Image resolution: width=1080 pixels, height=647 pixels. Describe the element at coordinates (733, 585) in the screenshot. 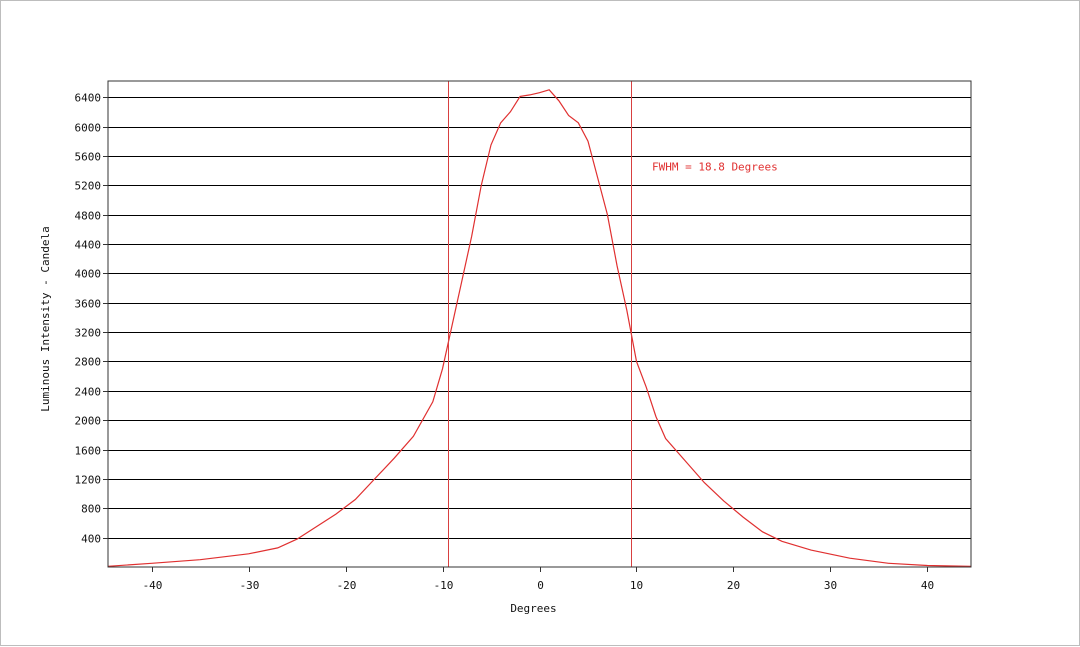

I see `x-tick-label: 20` at that location.